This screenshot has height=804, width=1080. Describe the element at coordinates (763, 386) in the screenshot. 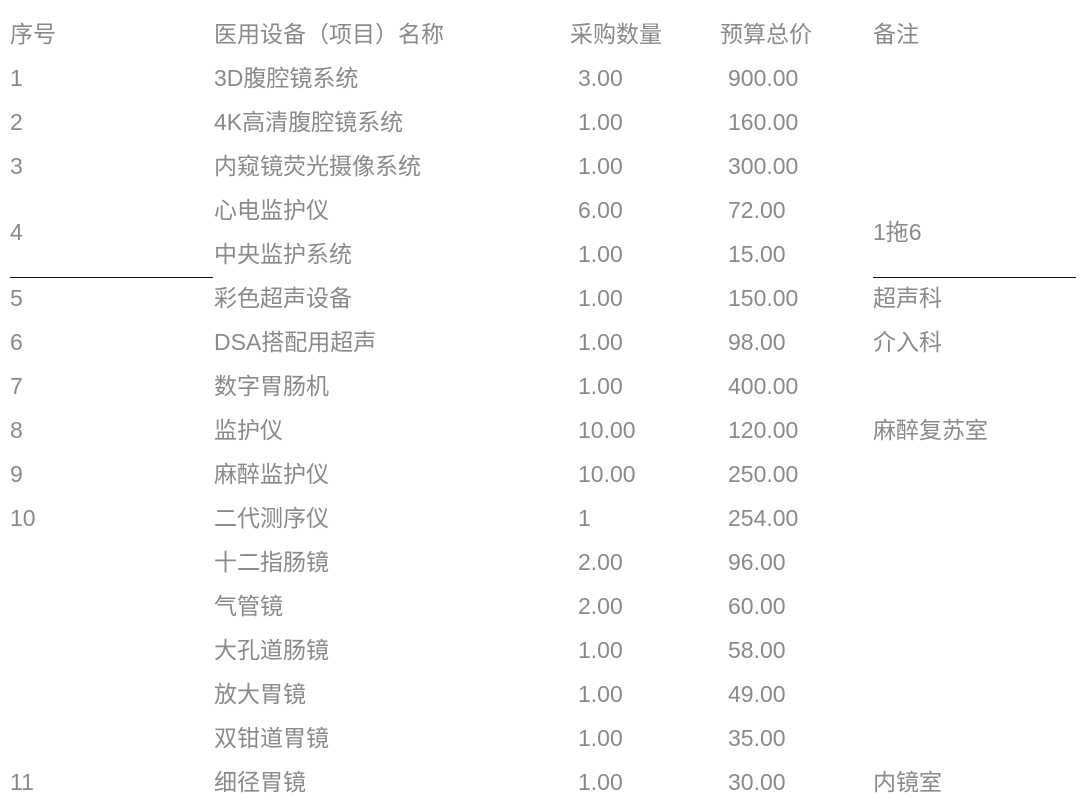

I see `budget-total: 400.00` at that location.